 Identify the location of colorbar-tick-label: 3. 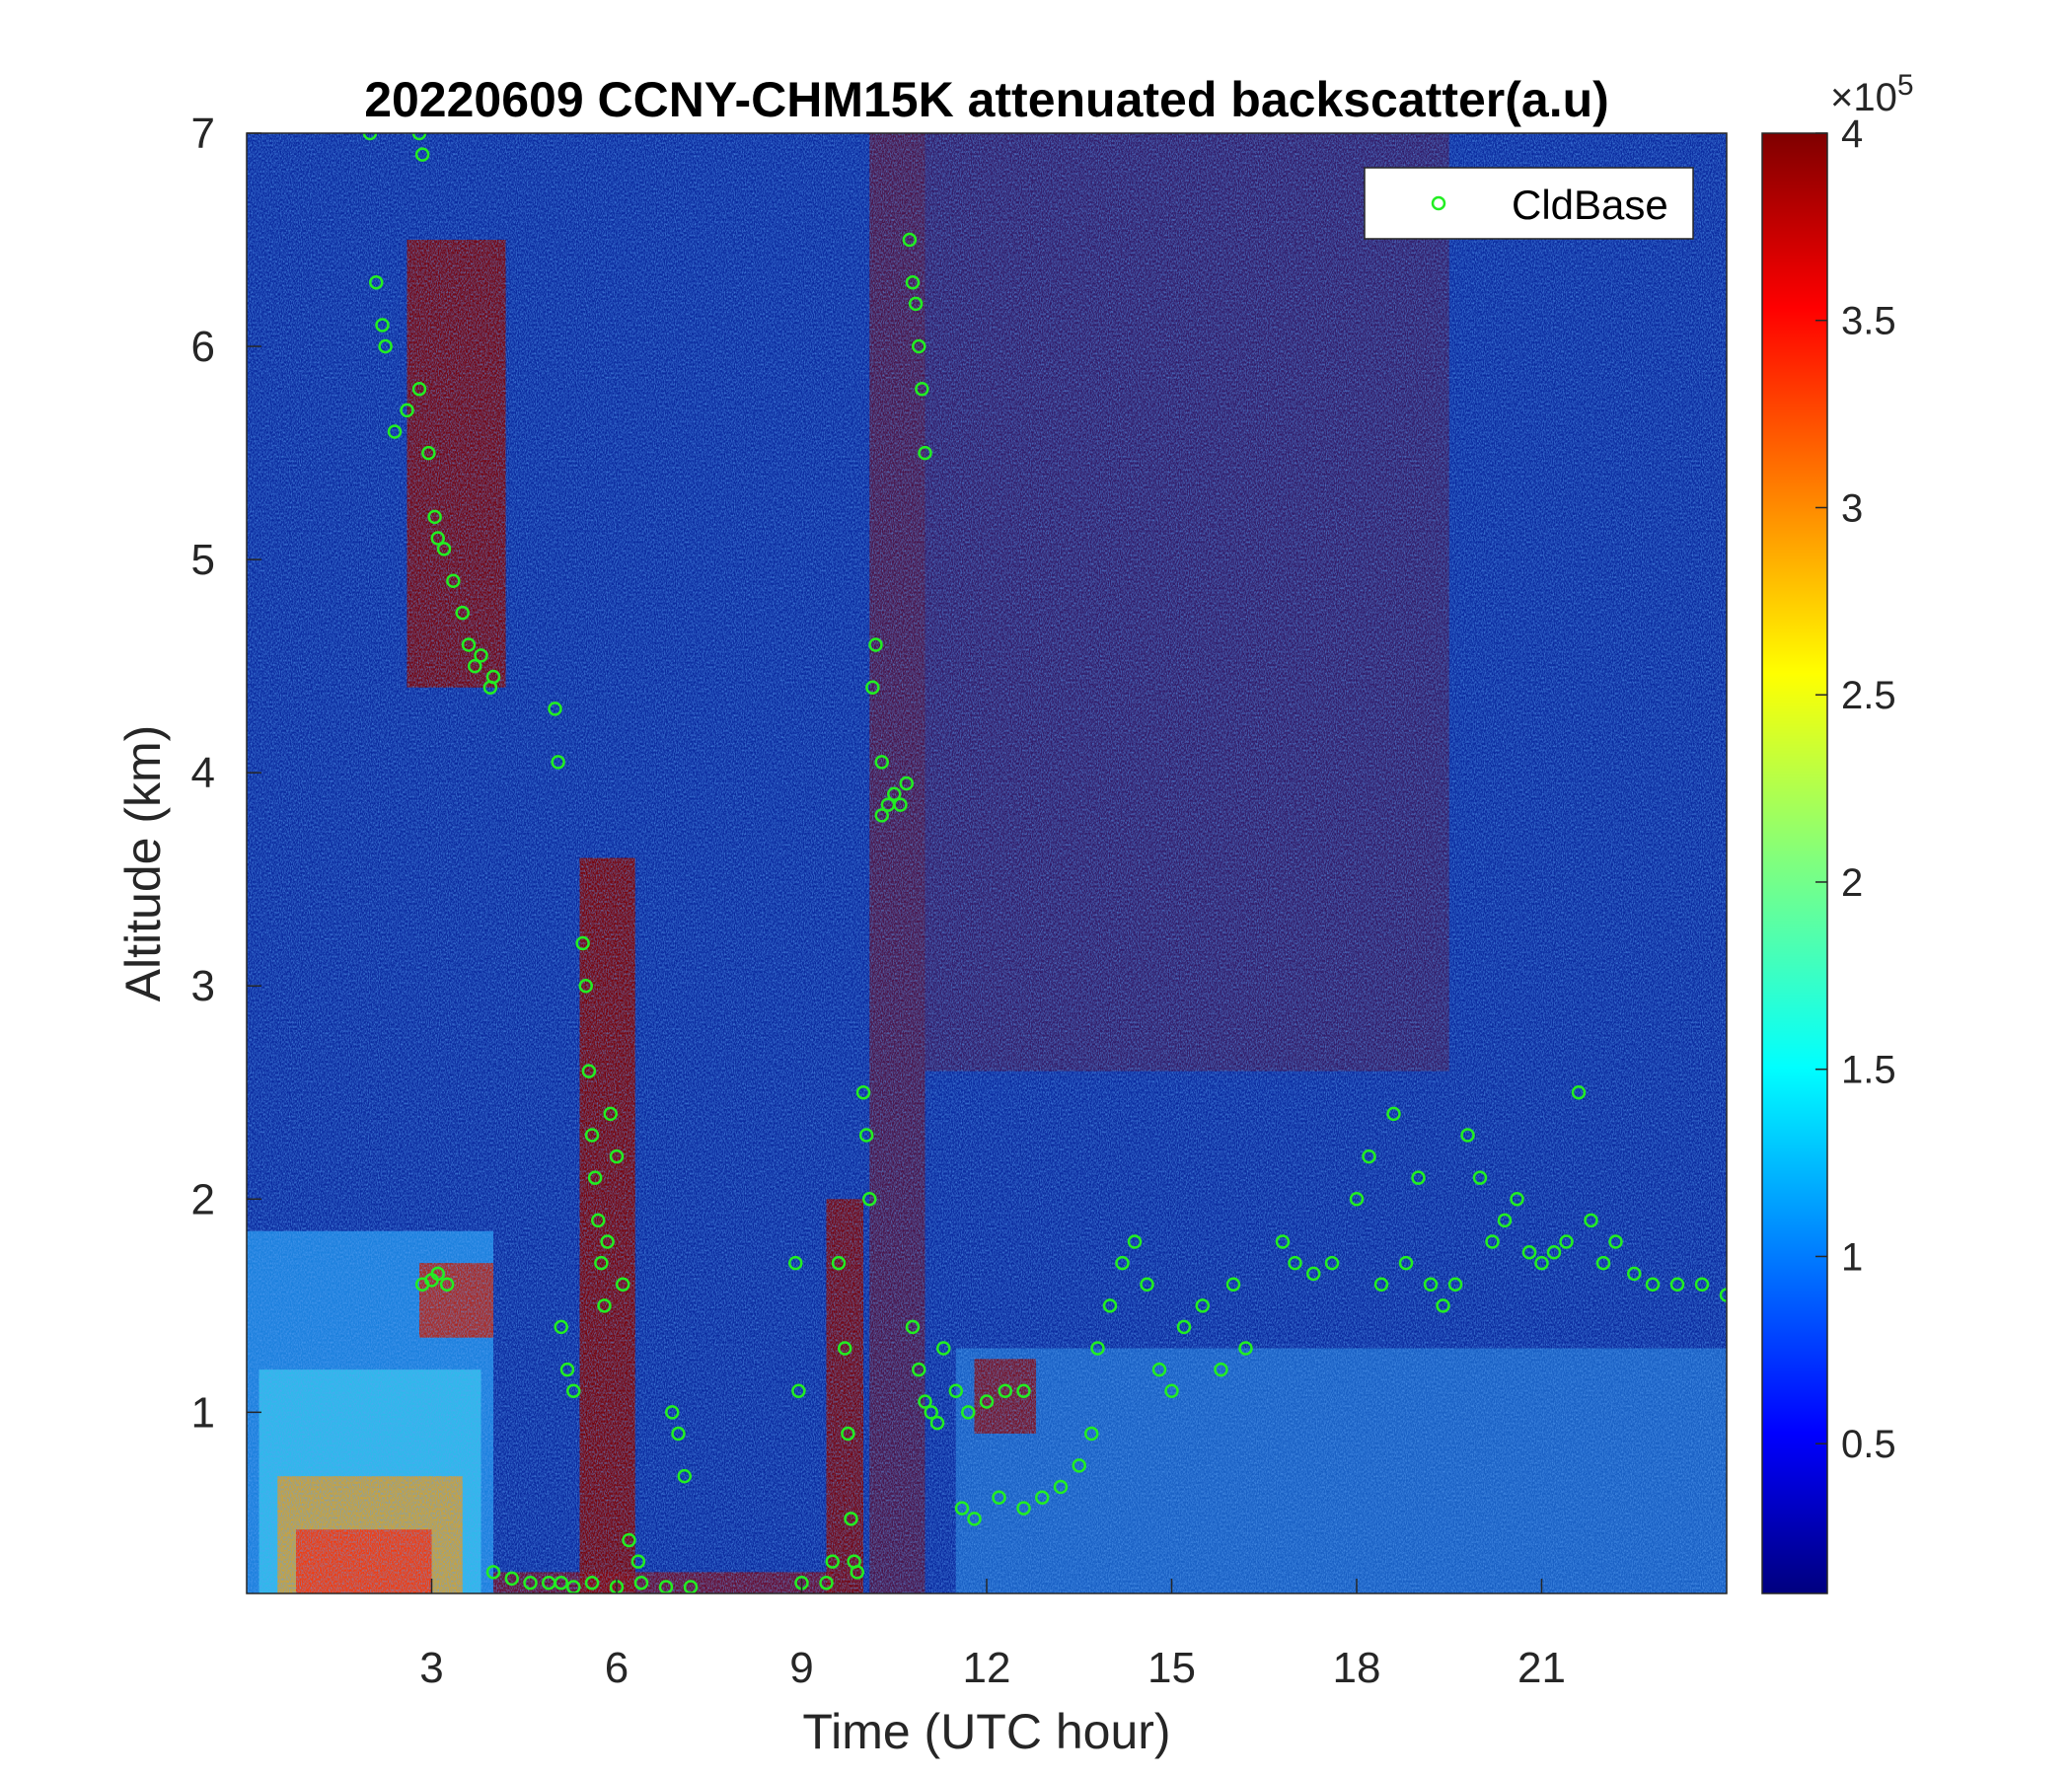
(1852, 508).